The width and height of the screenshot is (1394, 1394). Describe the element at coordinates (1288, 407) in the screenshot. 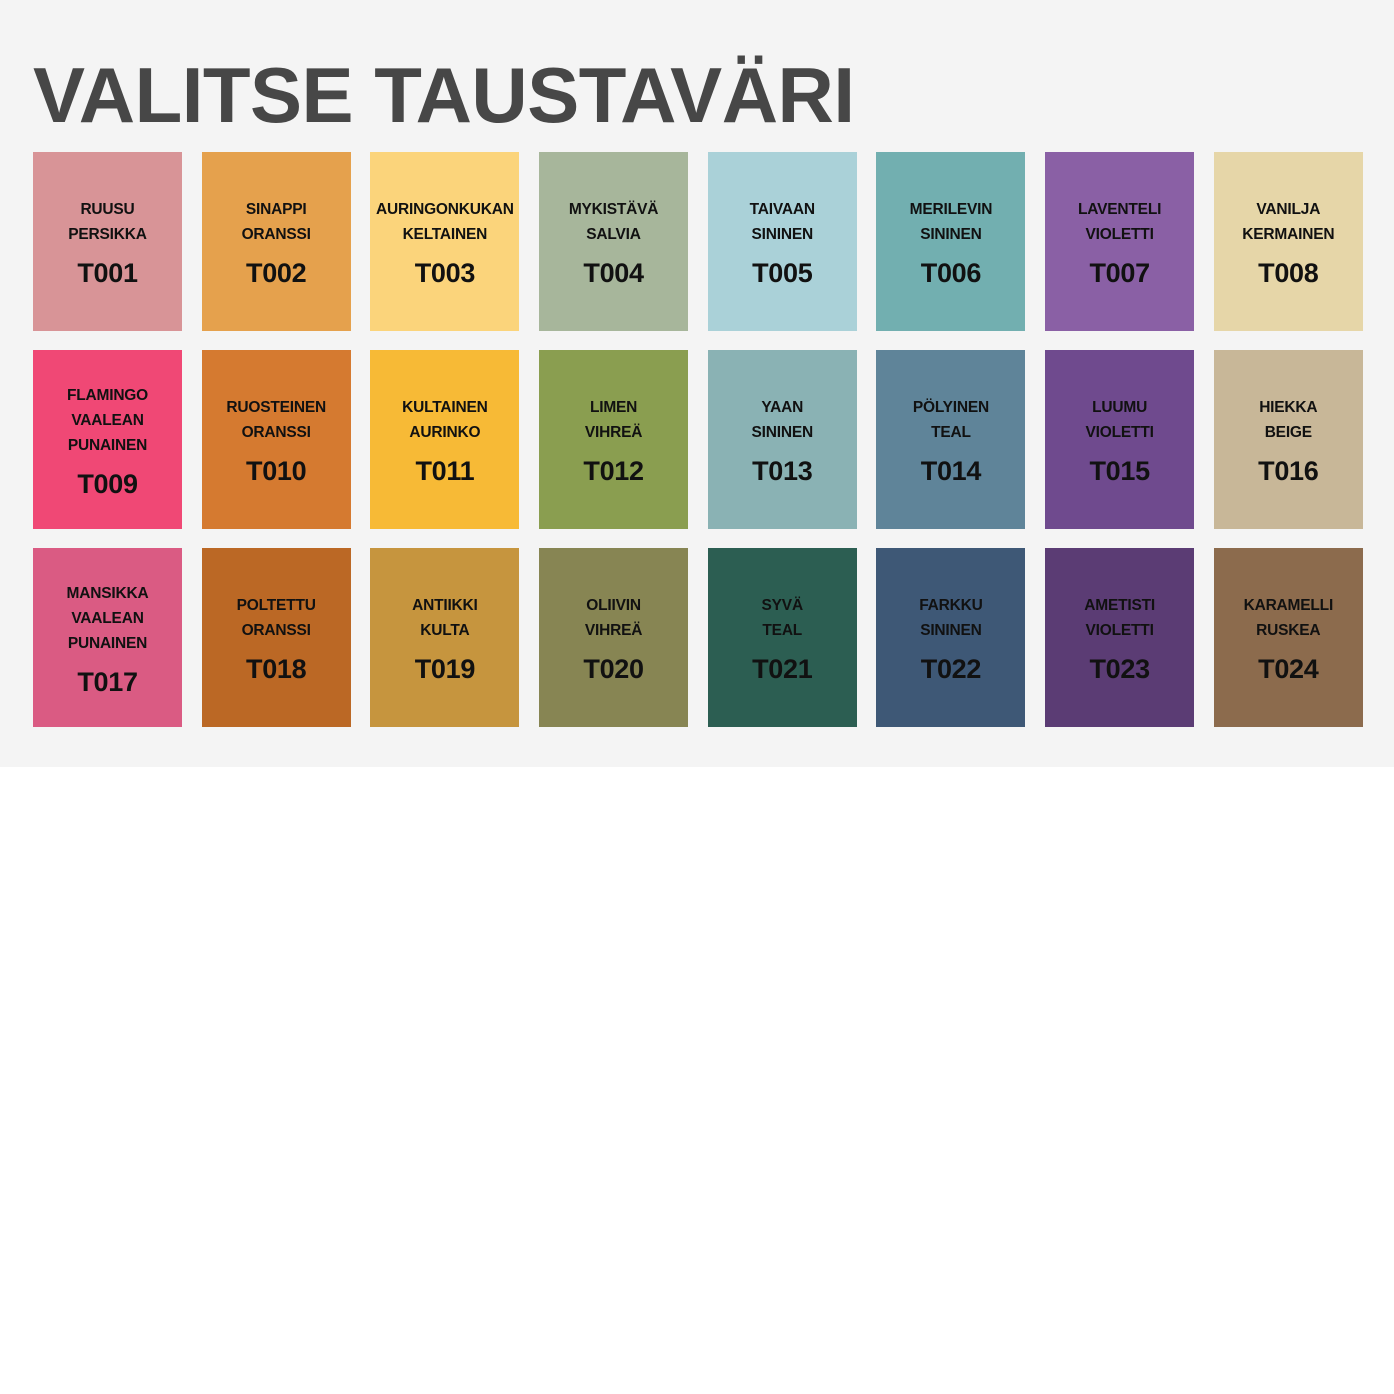

I see `swatch-name-line: HIEKKA` at that location.